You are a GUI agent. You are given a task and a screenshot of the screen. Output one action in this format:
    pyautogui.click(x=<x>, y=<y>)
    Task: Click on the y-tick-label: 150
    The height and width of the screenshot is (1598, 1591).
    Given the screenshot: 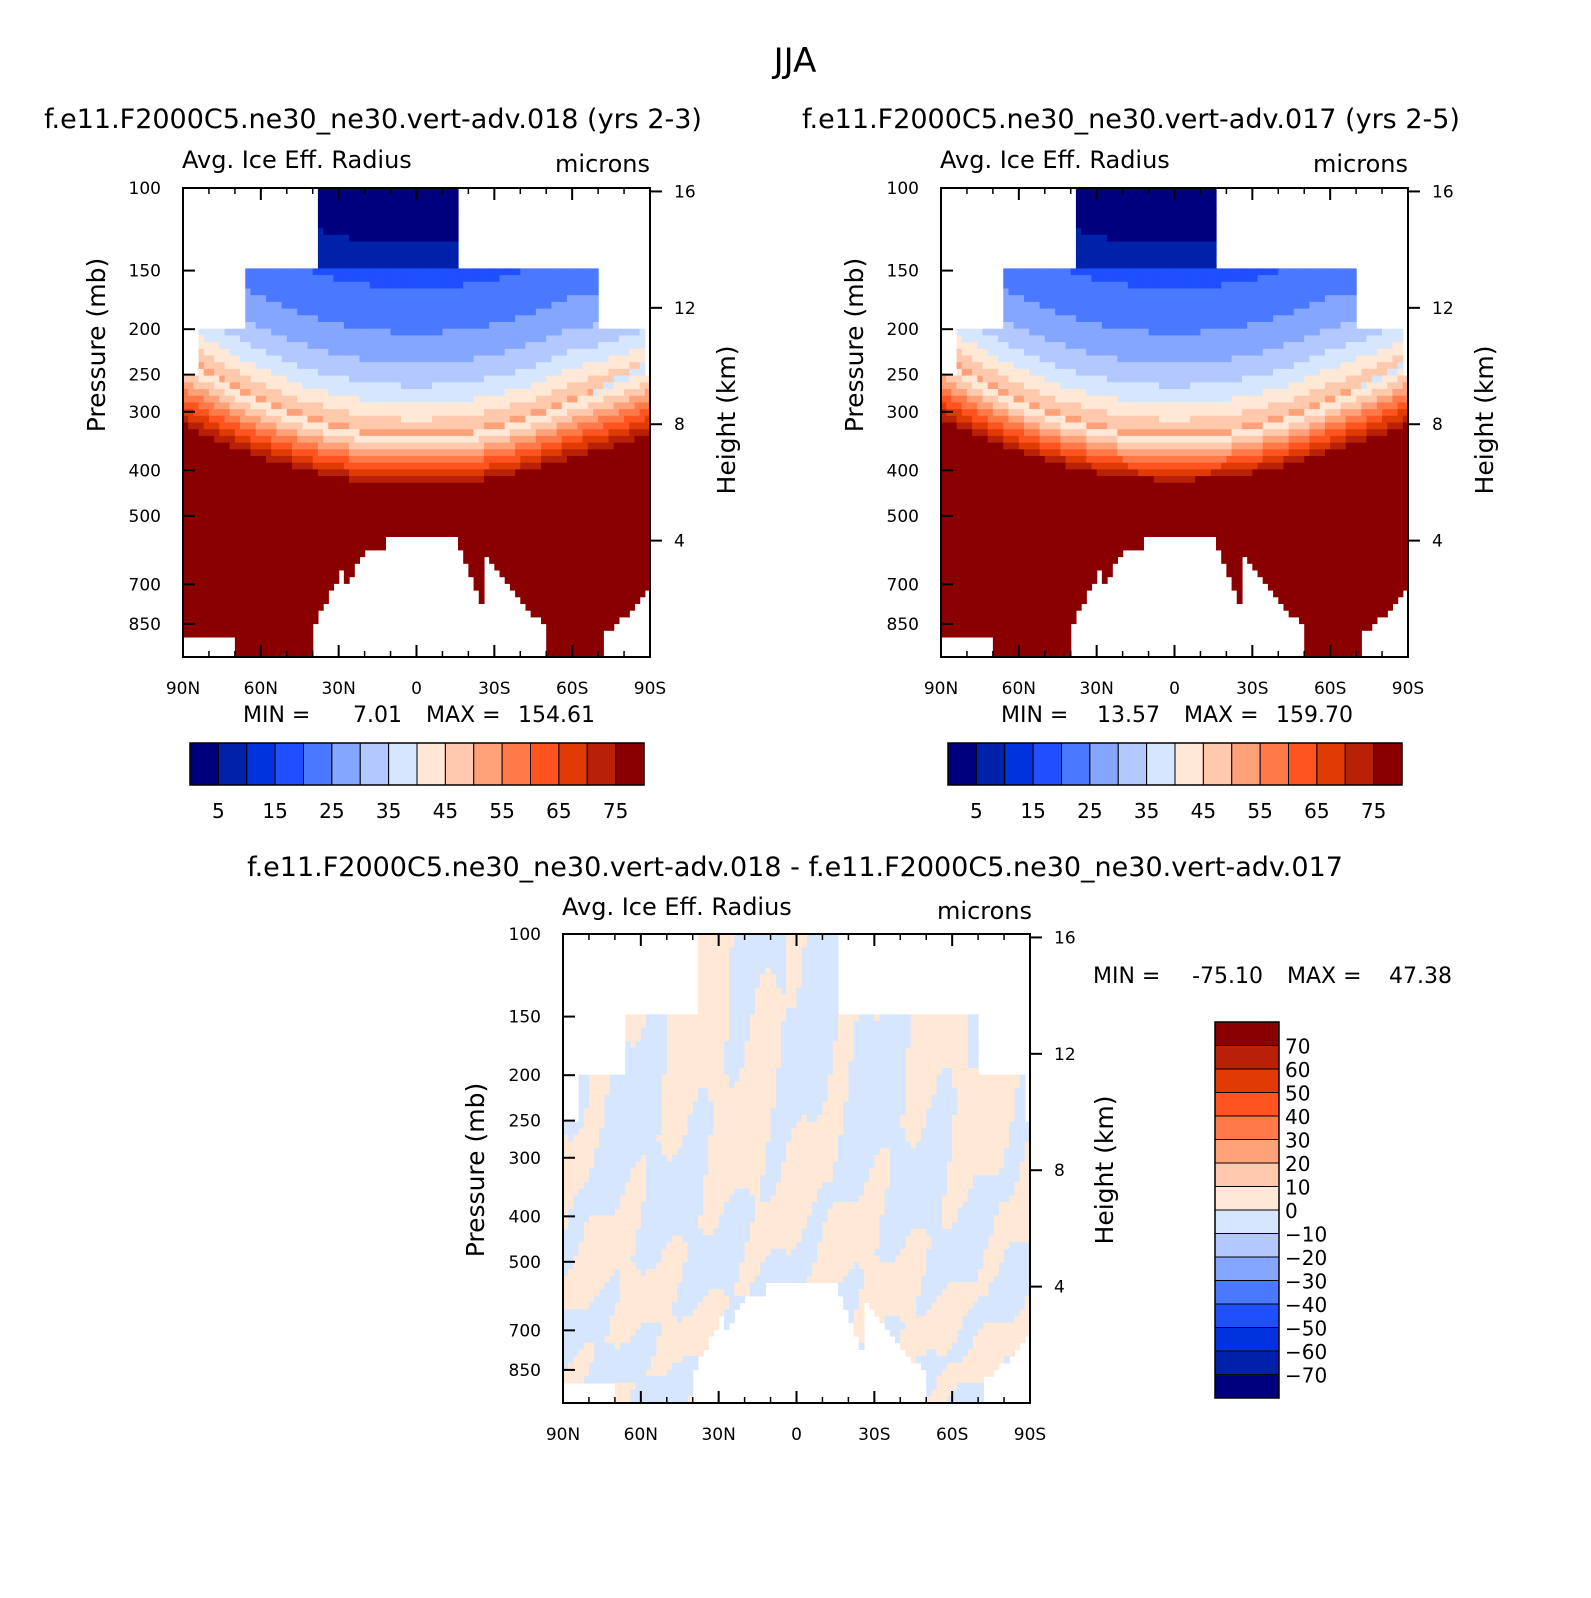 What is the action you would take?
    pyautogui.click(x=145, y=272)
    